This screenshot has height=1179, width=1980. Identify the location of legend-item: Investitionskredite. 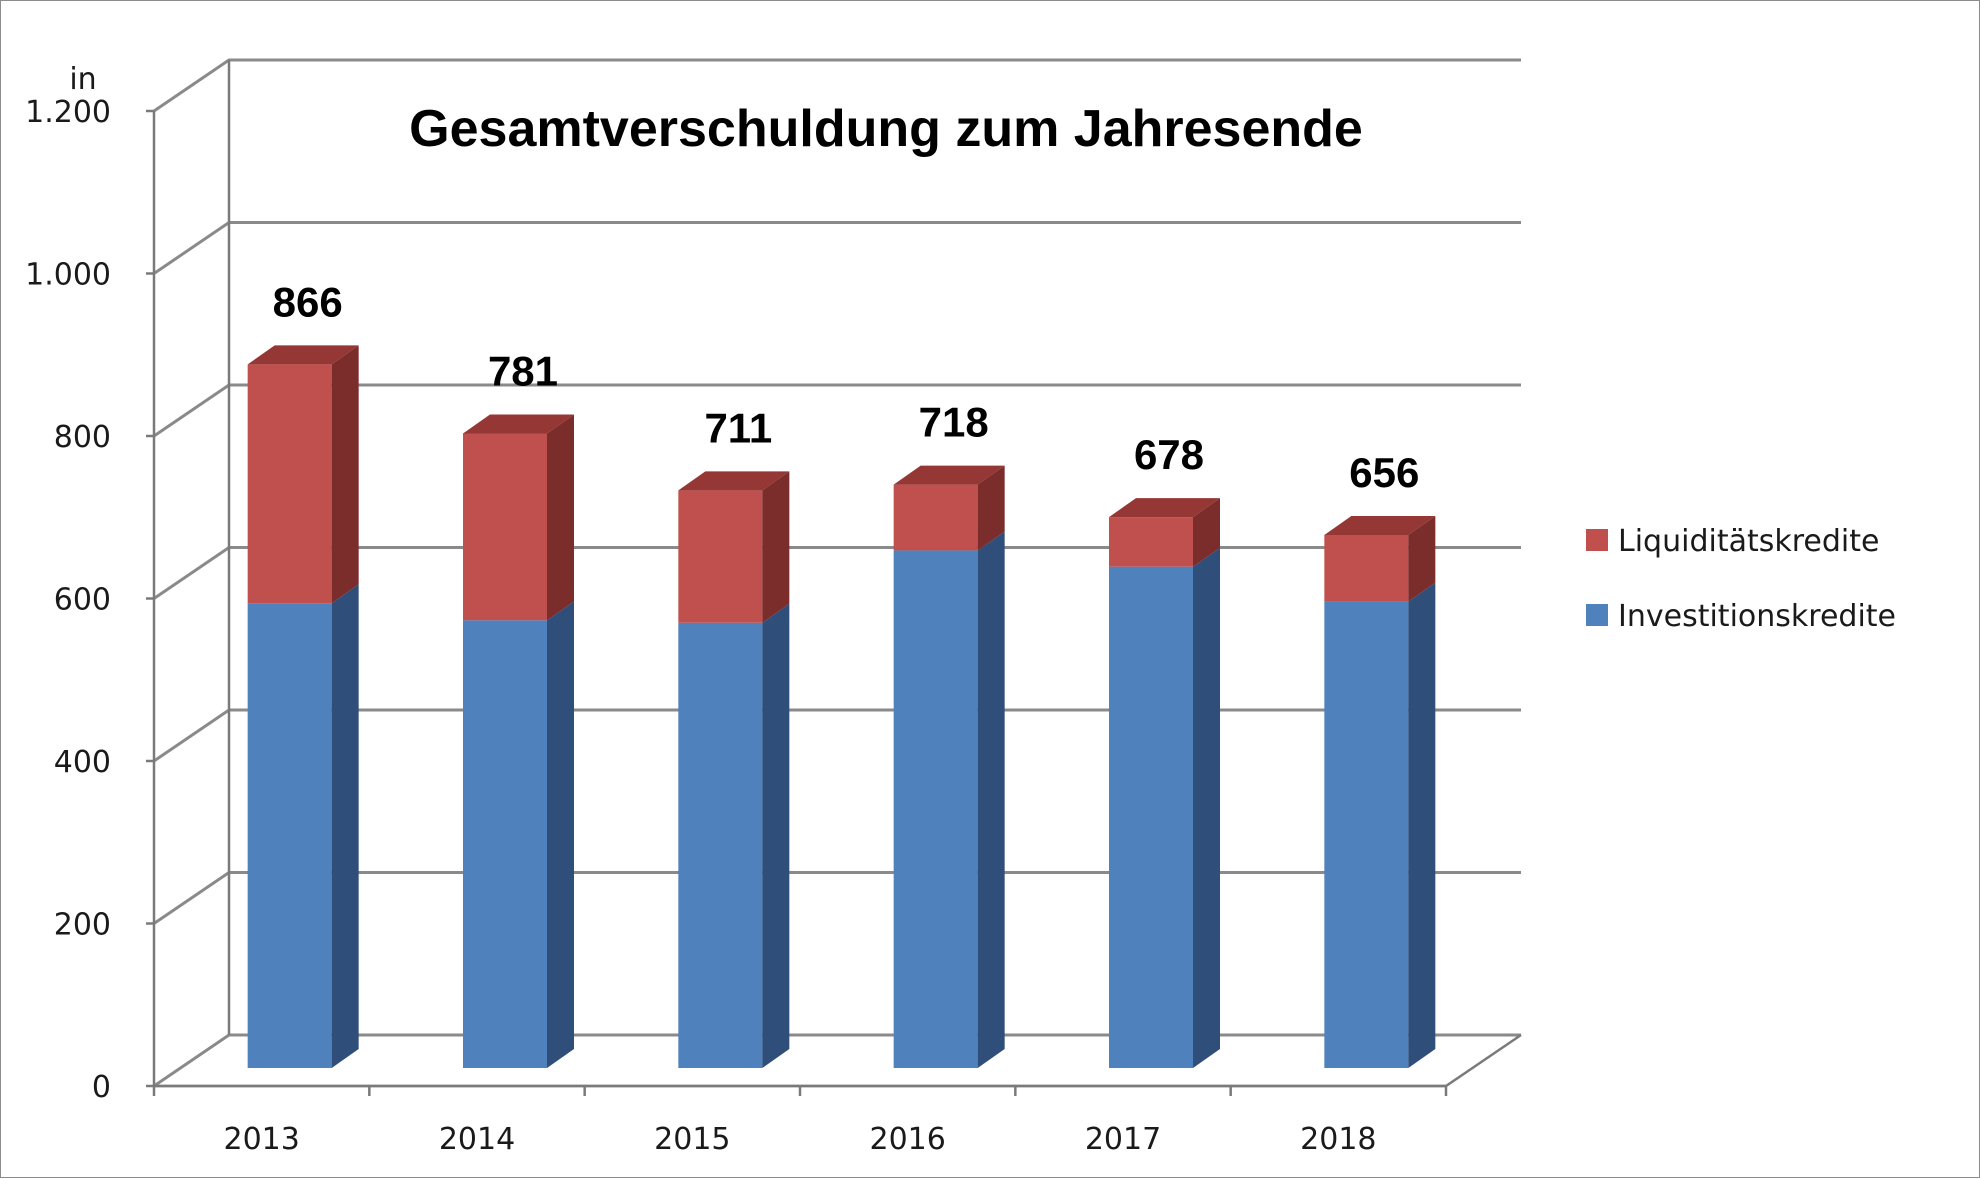
(1741, 616).